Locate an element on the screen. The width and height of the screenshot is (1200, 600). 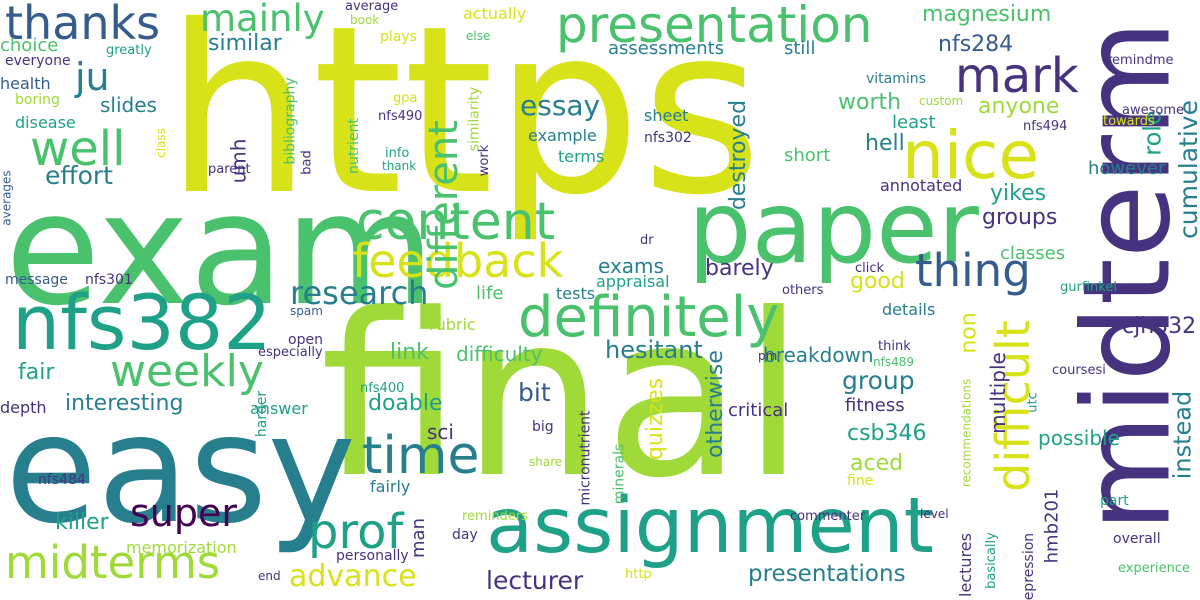
word-sci: sci is located at coordinates (440, 432).